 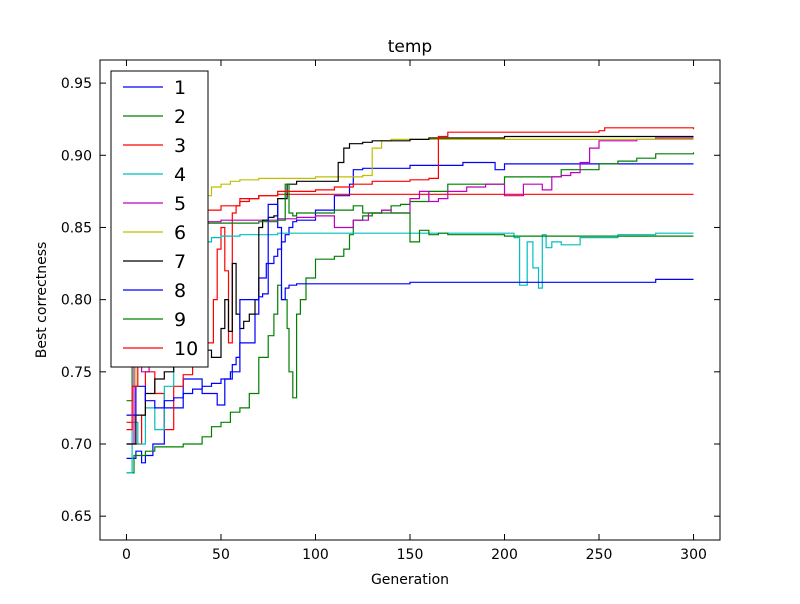 I want to click on legend-label: 8, so click(x=180, y=291).